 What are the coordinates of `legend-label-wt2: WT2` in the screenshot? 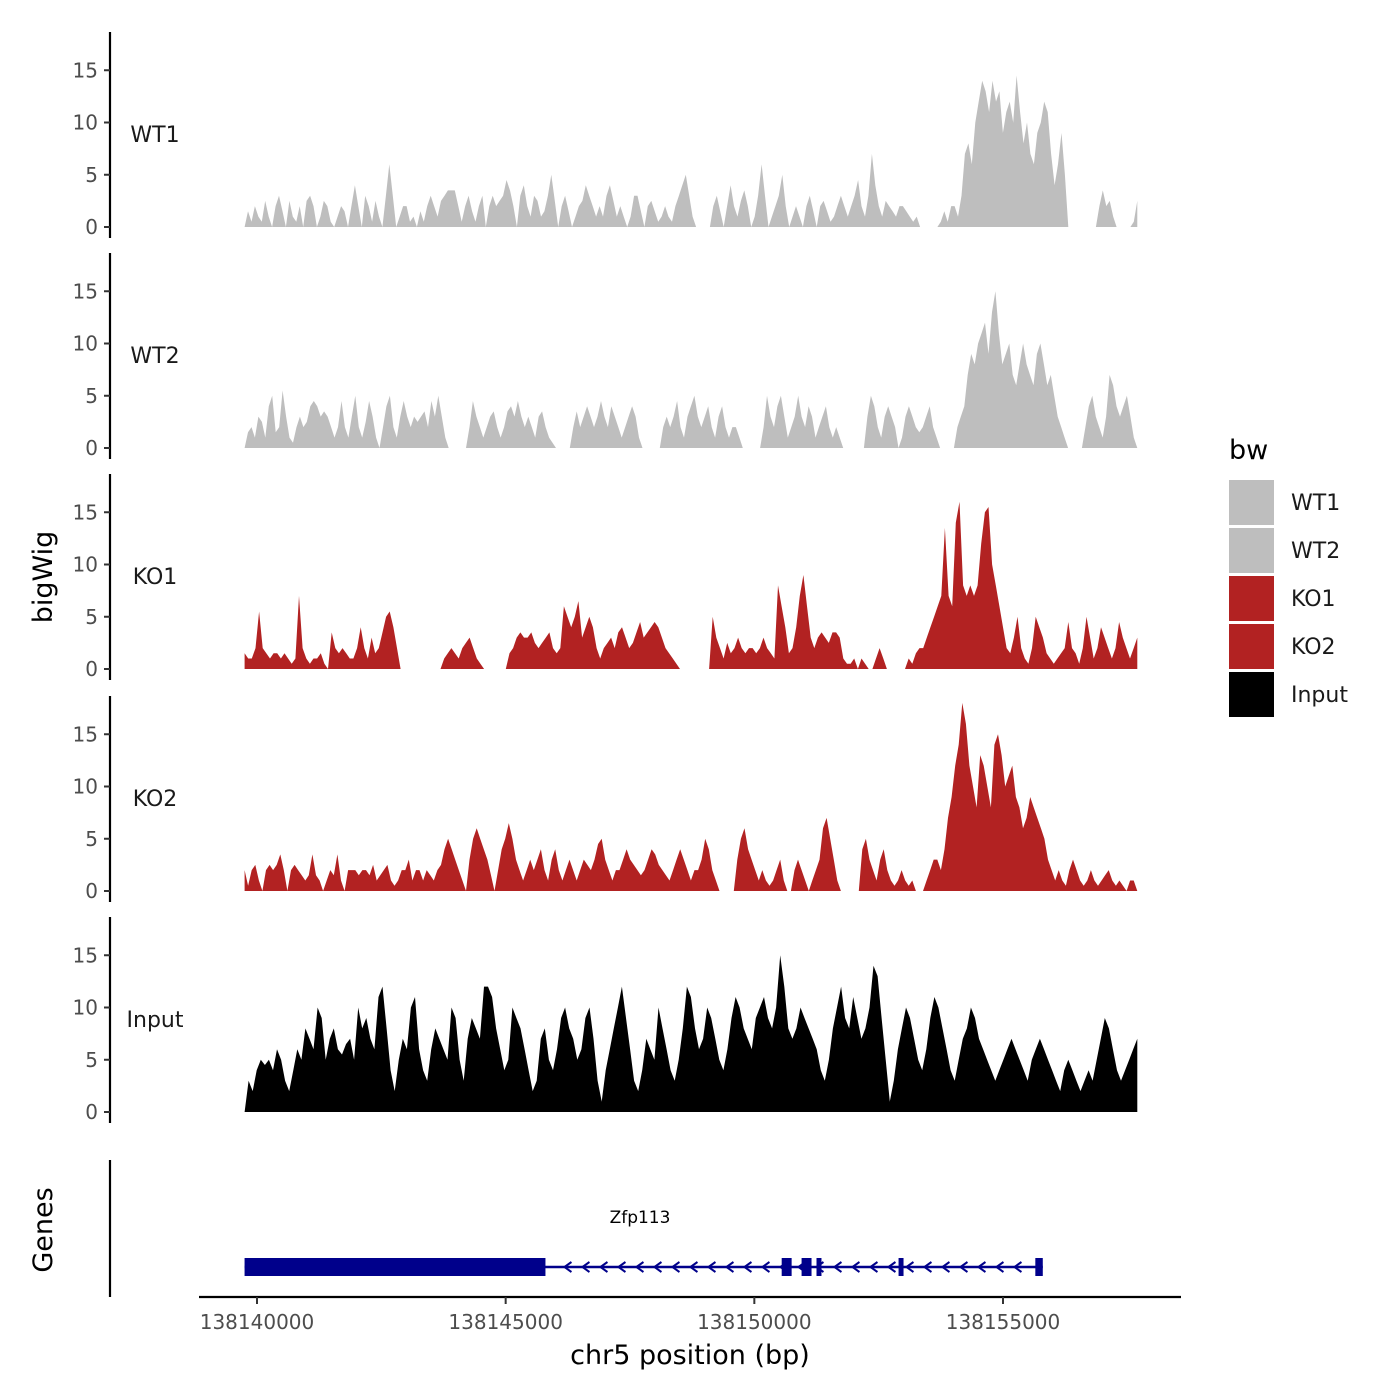 It's located at (1315, 551).